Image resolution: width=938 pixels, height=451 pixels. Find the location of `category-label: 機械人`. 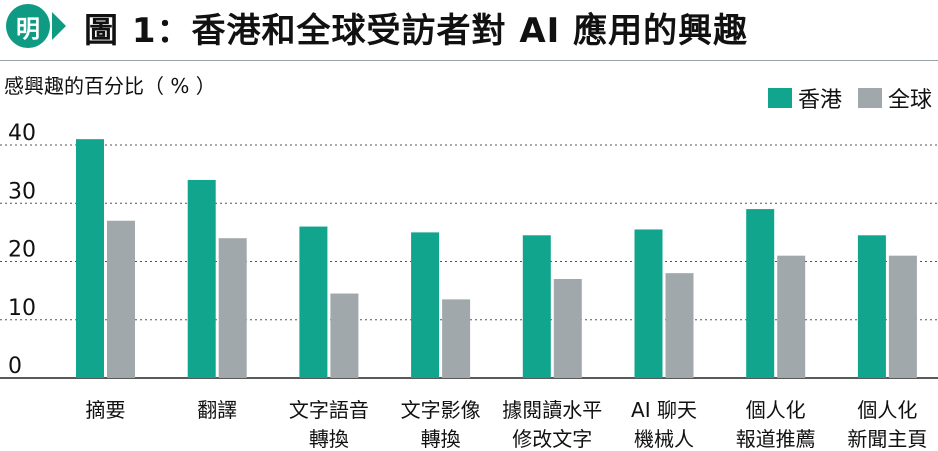

category-label: 機械人 is located at coordinates (664, 439).